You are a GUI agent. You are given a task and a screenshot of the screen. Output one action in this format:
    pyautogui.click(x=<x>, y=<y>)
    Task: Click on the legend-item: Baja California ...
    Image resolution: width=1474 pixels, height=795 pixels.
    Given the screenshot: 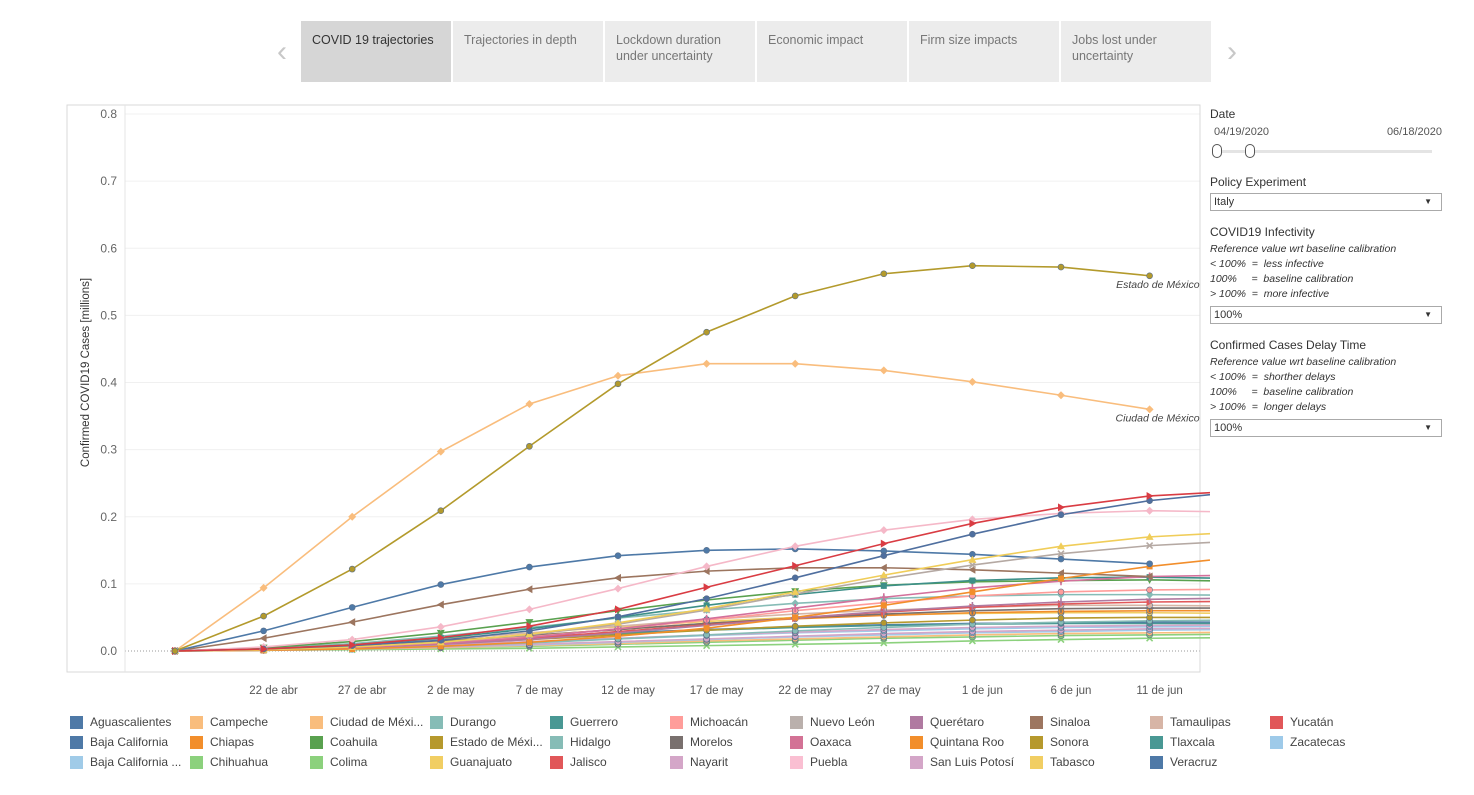 What is the action you would take?
    pyautogui.click(x=125, y=762)
    